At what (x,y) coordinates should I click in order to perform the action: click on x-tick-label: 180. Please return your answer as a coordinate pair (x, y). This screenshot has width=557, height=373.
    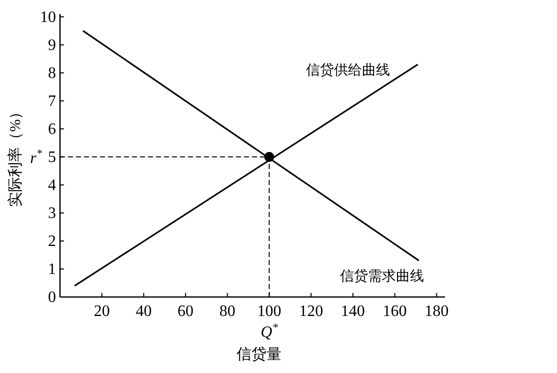
    Looking at the image, I should click on (436, 311).